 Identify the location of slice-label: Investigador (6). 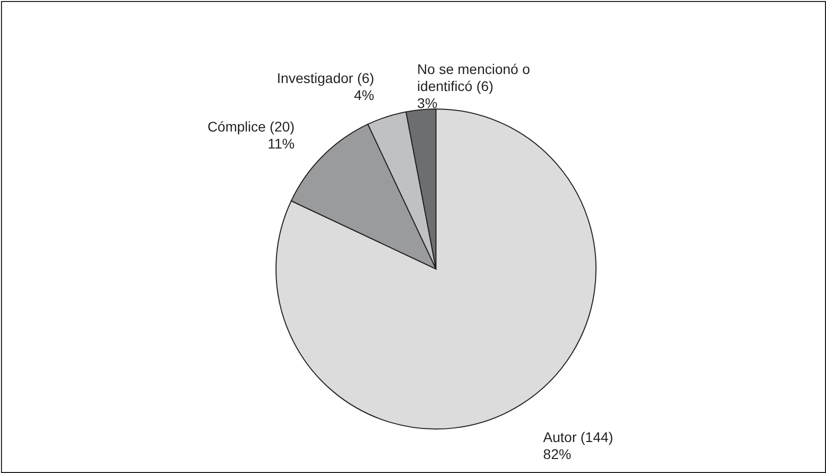
(325, 78).